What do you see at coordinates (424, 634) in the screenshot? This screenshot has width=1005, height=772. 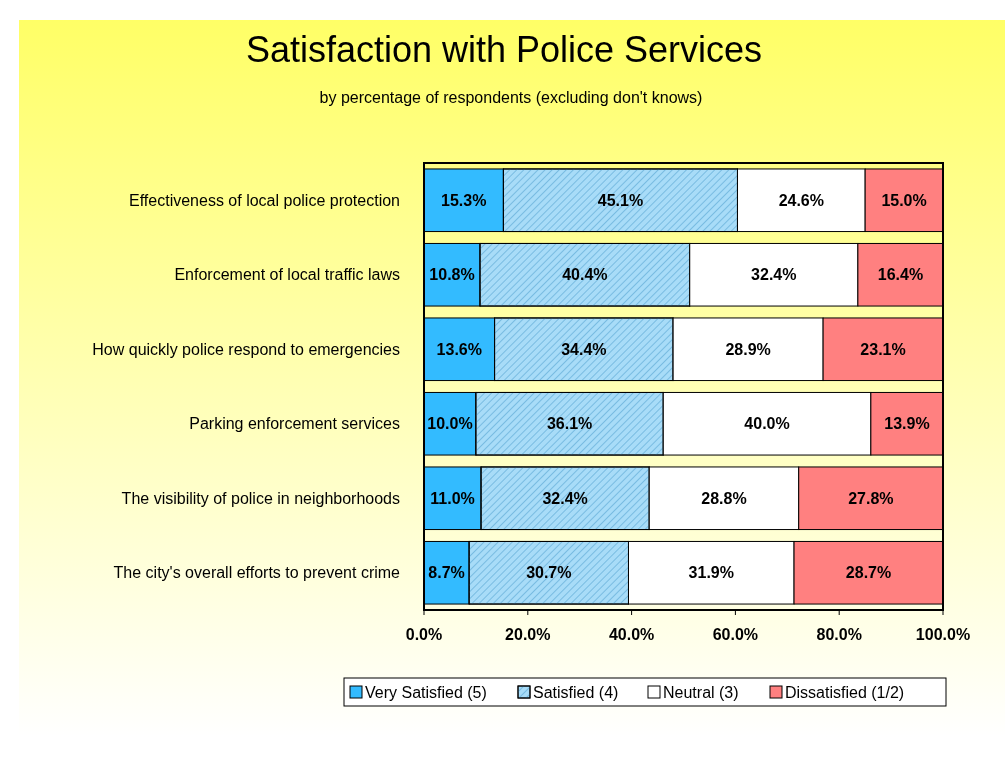 I see `x-tick-label: 0.0%` at bounding box center [424, 634].